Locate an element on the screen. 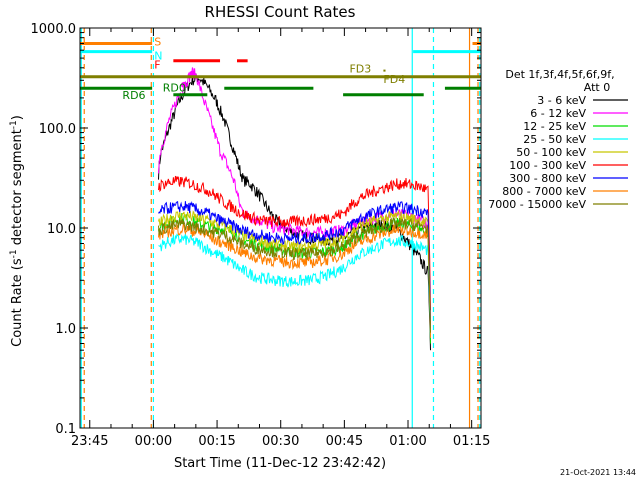  legend-label-8: 800 - 7000 keV is located at coordinates (544, 191).